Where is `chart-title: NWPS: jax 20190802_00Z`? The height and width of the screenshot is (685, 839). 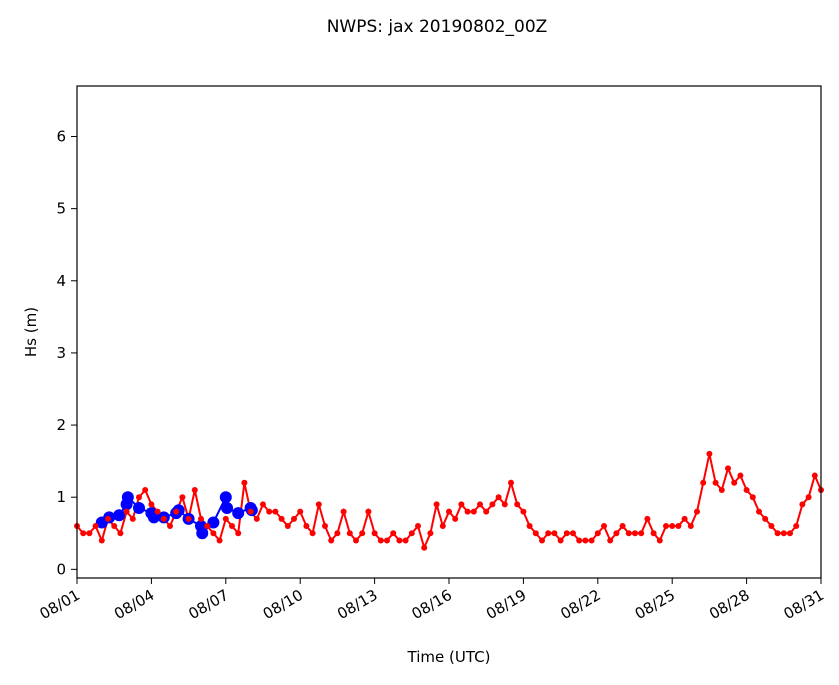
chart-title: NWPS: jax 20190802_00Z is located at coordinates (437, 27).